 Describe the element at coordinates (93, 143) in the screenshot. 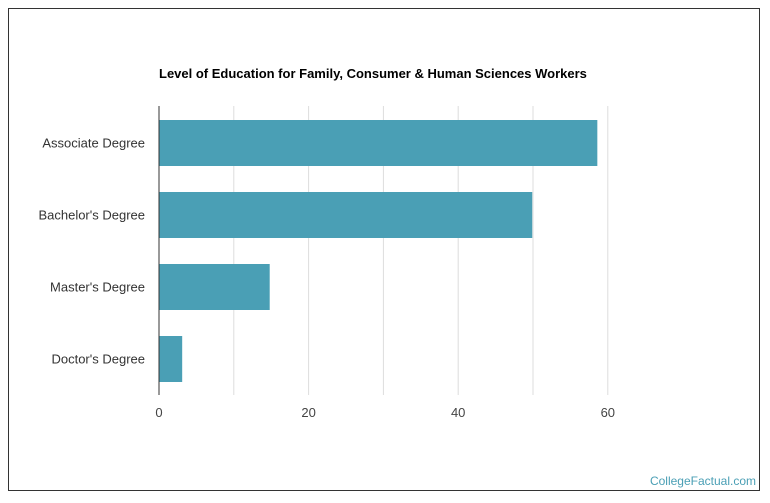

I see `category-label: Associate Degree` at that location.